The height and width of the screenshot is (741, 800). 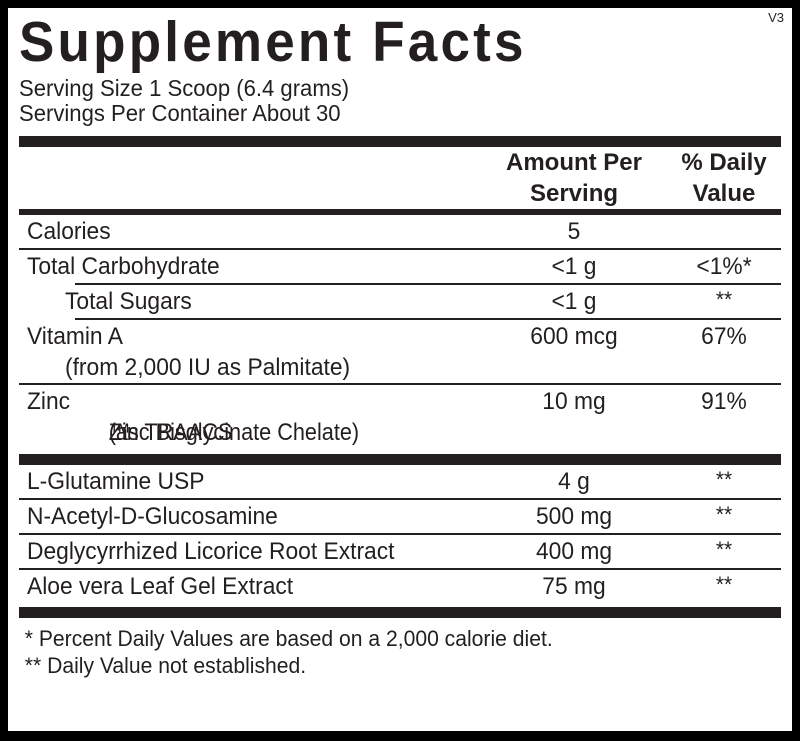 I want to click on table-row: N-Acetyl-D-Glucosamine 500 mg **, so click(x=400, y=516).